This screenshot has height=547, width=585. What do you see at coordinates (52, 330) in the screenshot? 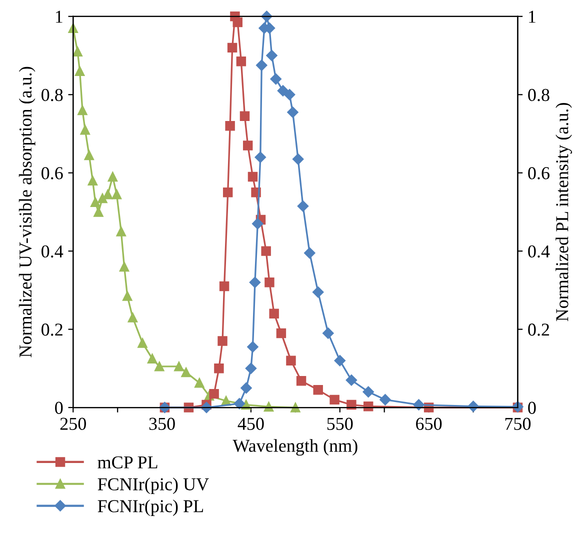
I see `y-tick-label: 0.2` at bounding box center [52, 330].